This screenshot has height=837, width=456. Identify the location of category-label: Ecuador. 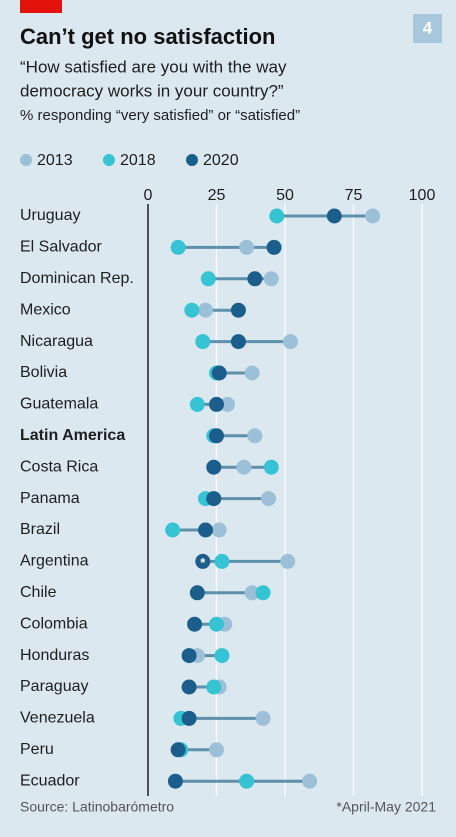
(50, 780).